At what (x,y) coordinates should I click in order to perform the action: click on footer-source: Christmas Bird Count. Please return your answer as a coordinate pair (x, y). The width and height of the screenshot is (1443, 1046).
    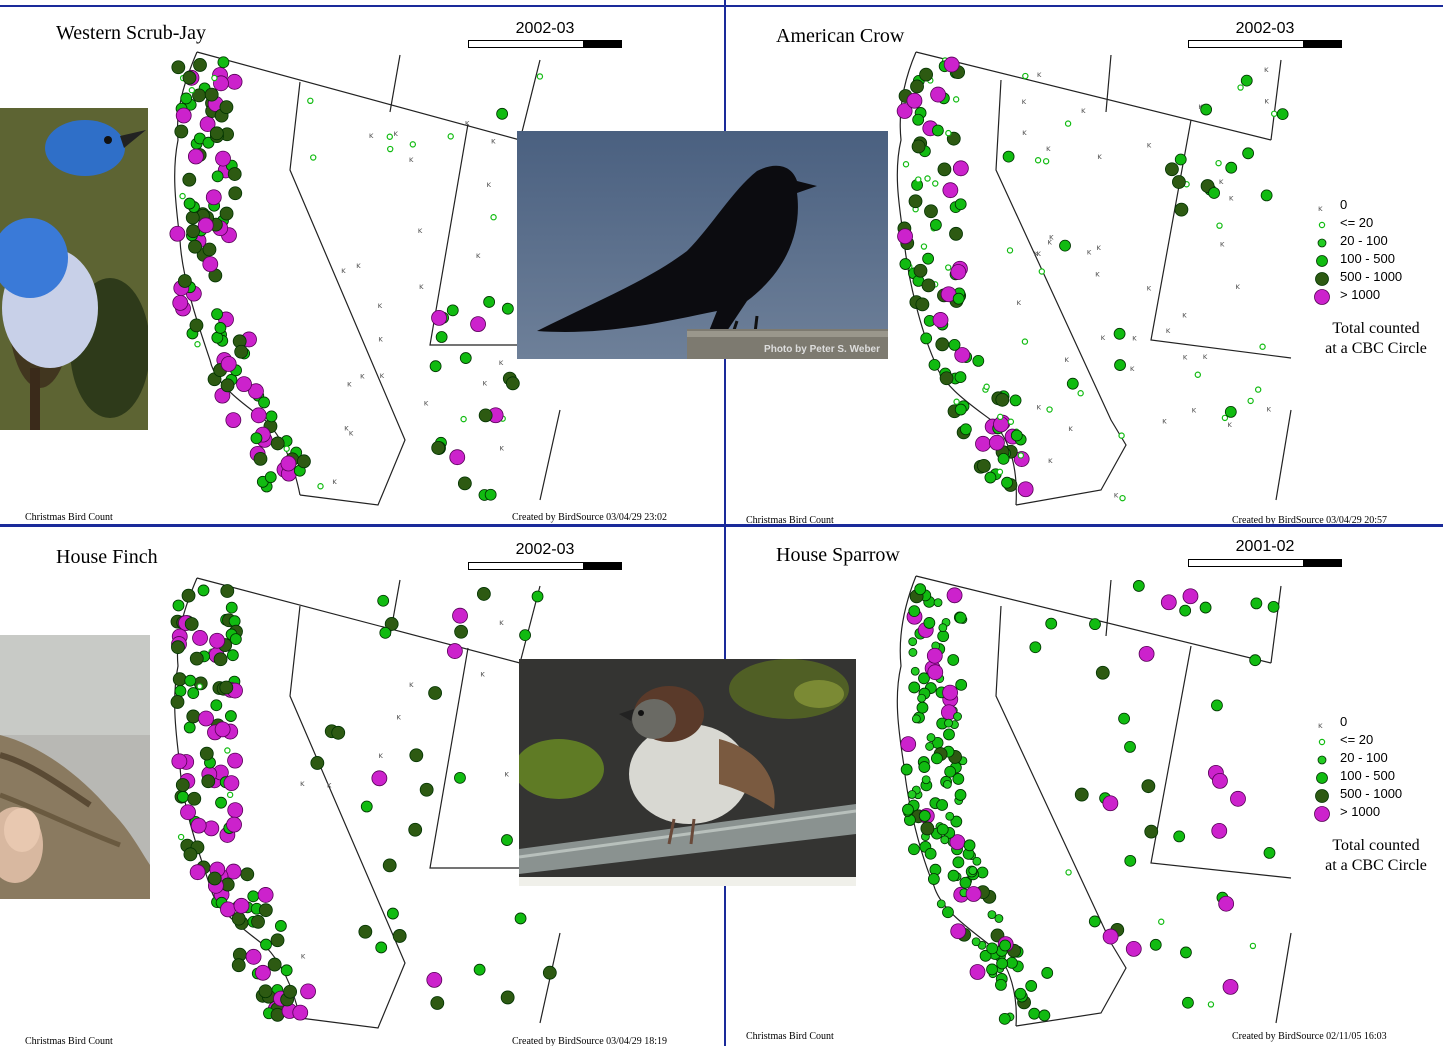
    Looking at the image, I should click on (790, 519).